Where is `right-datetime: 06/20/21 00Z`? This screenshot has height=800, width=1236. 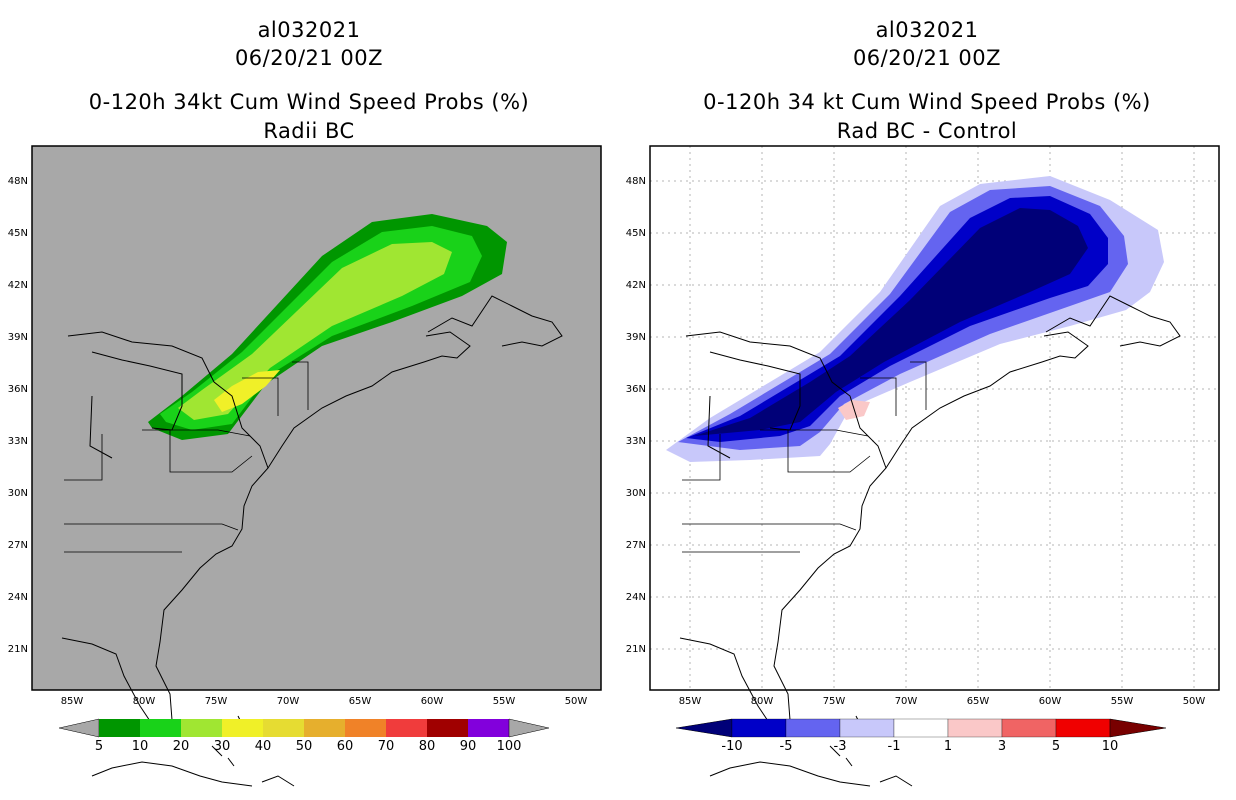
right-datetime: 06/20/21 00Z is located at coordinates (927, 58).